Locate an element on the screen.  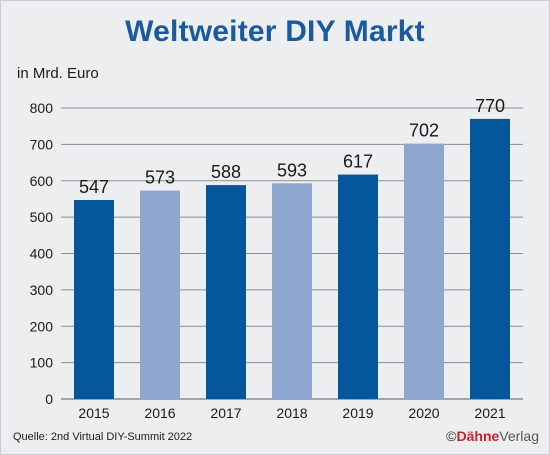
bar-2018 is located at coordinates (292, 291).